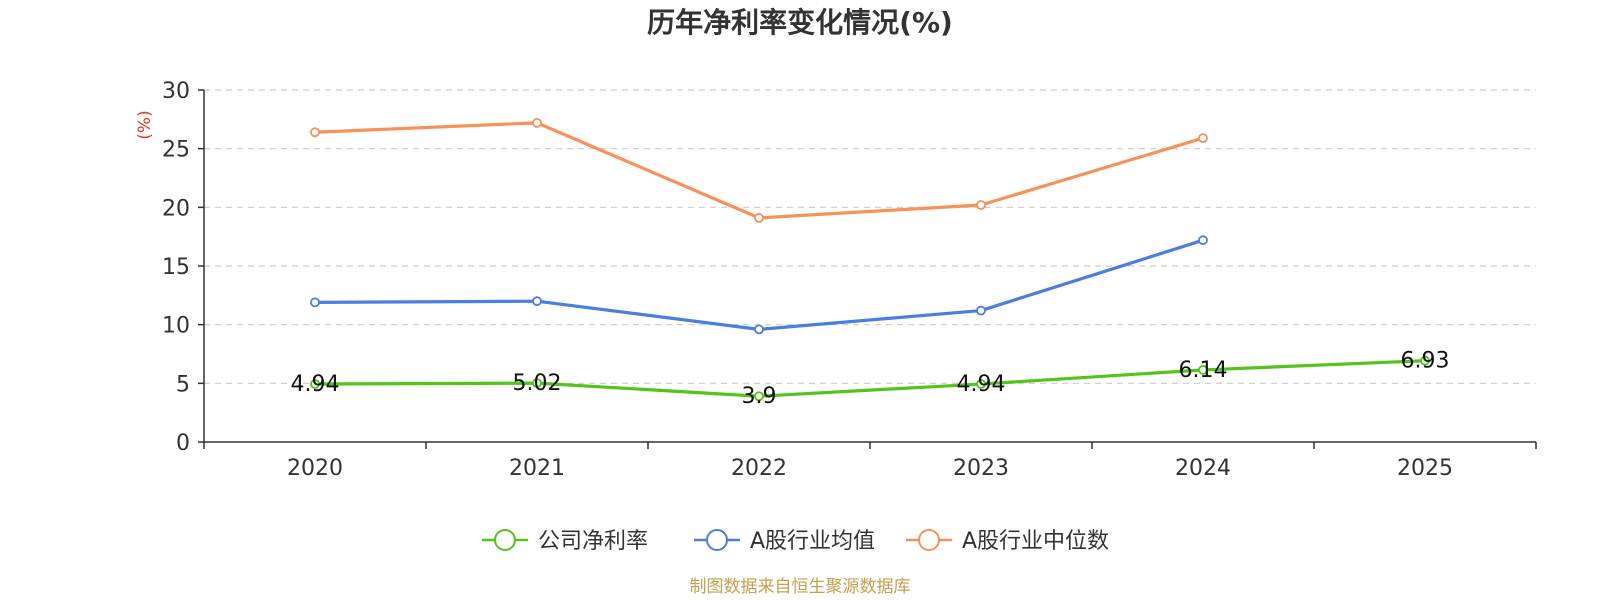 The image size is (1600, 600). What do you see at coordinates (1203, 468) in the screenshot?
I see `x-tick-label-2024: 2024` at bounding box center [1203, 468].